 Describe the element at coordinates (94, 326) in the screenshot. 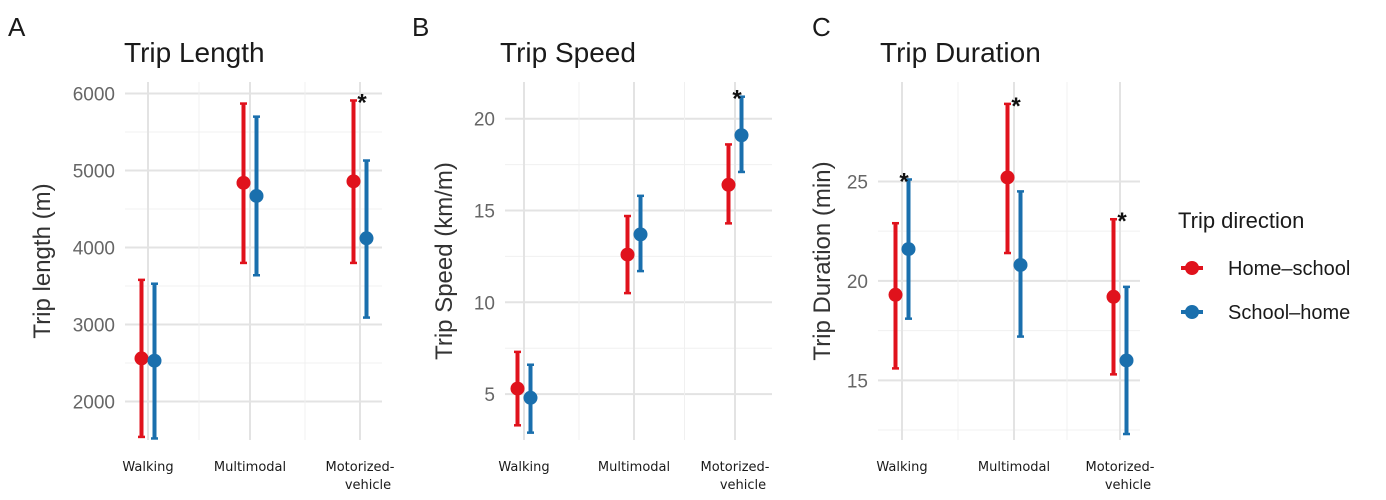

I see `y-tick-label: 3000` at that location.